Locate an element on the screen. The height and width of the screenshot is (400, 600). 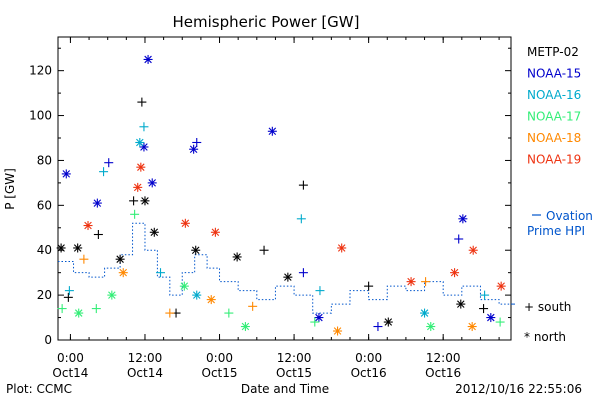
data-point-noaa-18-south is located at coordinates (84, 259).